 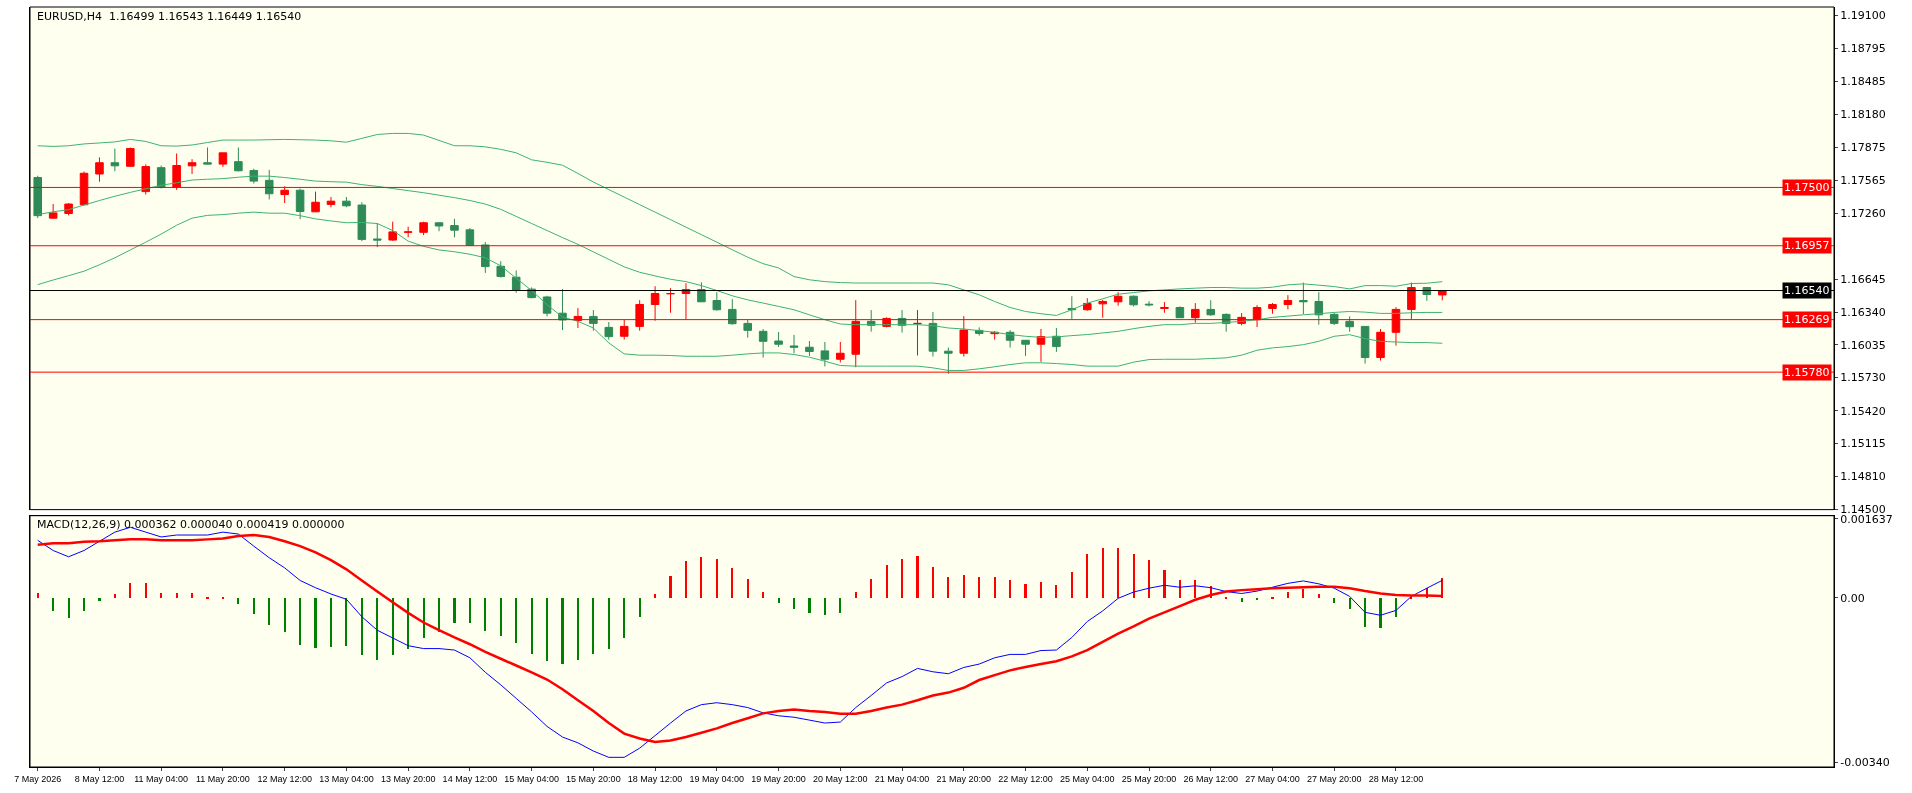 What do you see at coordinates (1863, 147) in the screenshot?
I see `y-tick-label: 1.17875` at bounding box center [1863, 147].